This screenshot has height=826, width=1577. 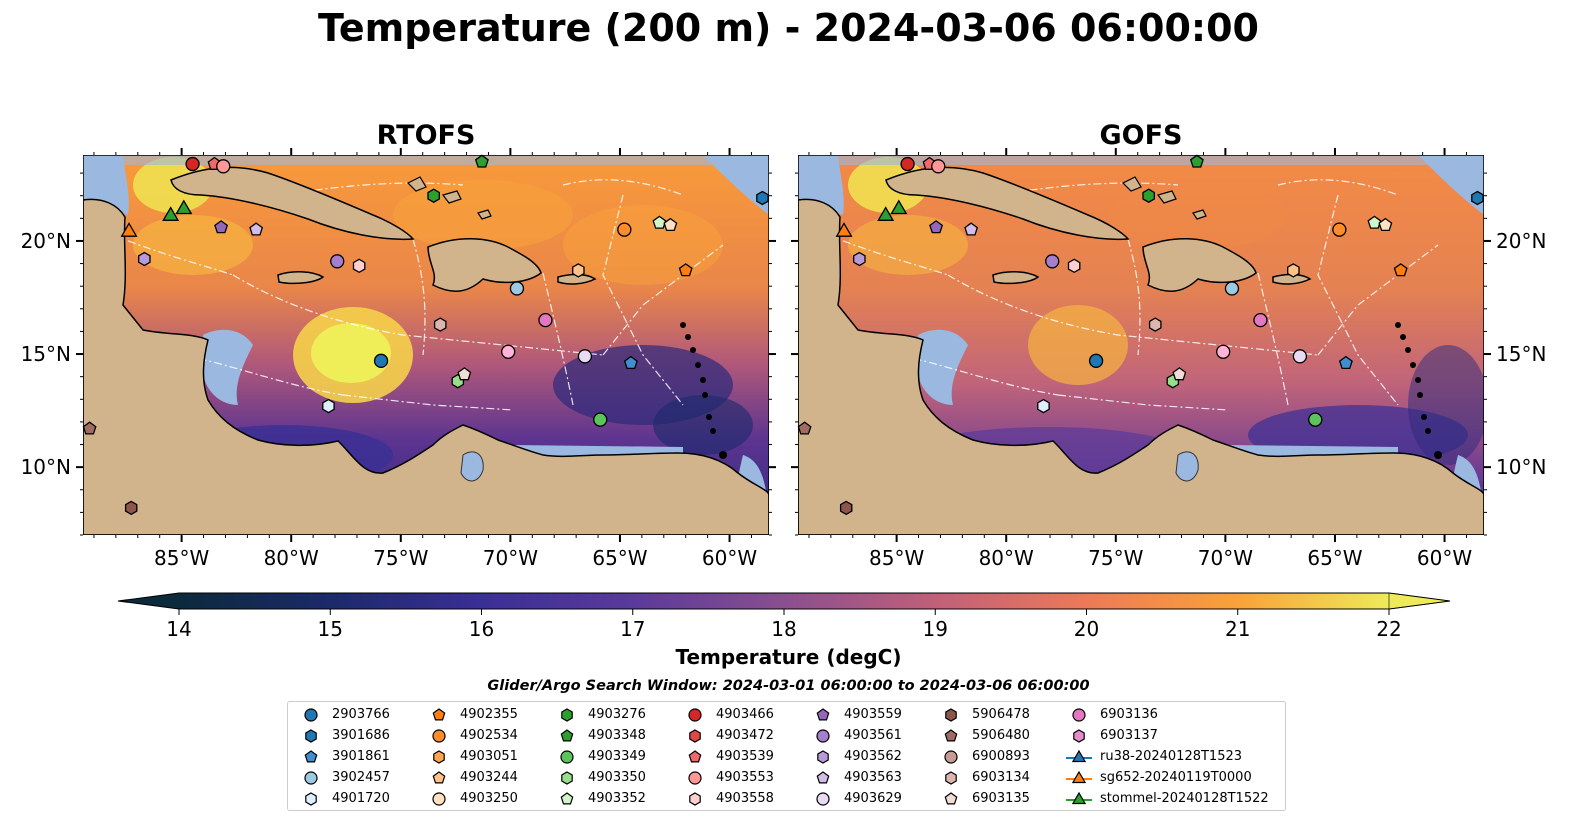 What do you see at coordinates (291, 558) in the screenshot?
I see `lon-tick-label: 80°W` at bounding box center [291, 558].